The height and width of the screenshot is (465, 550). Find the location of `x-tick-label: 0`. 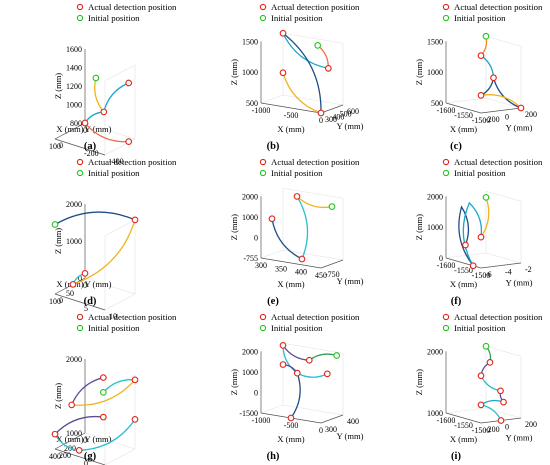

x-tick-label: 0 is located at coordinates (85, 440).